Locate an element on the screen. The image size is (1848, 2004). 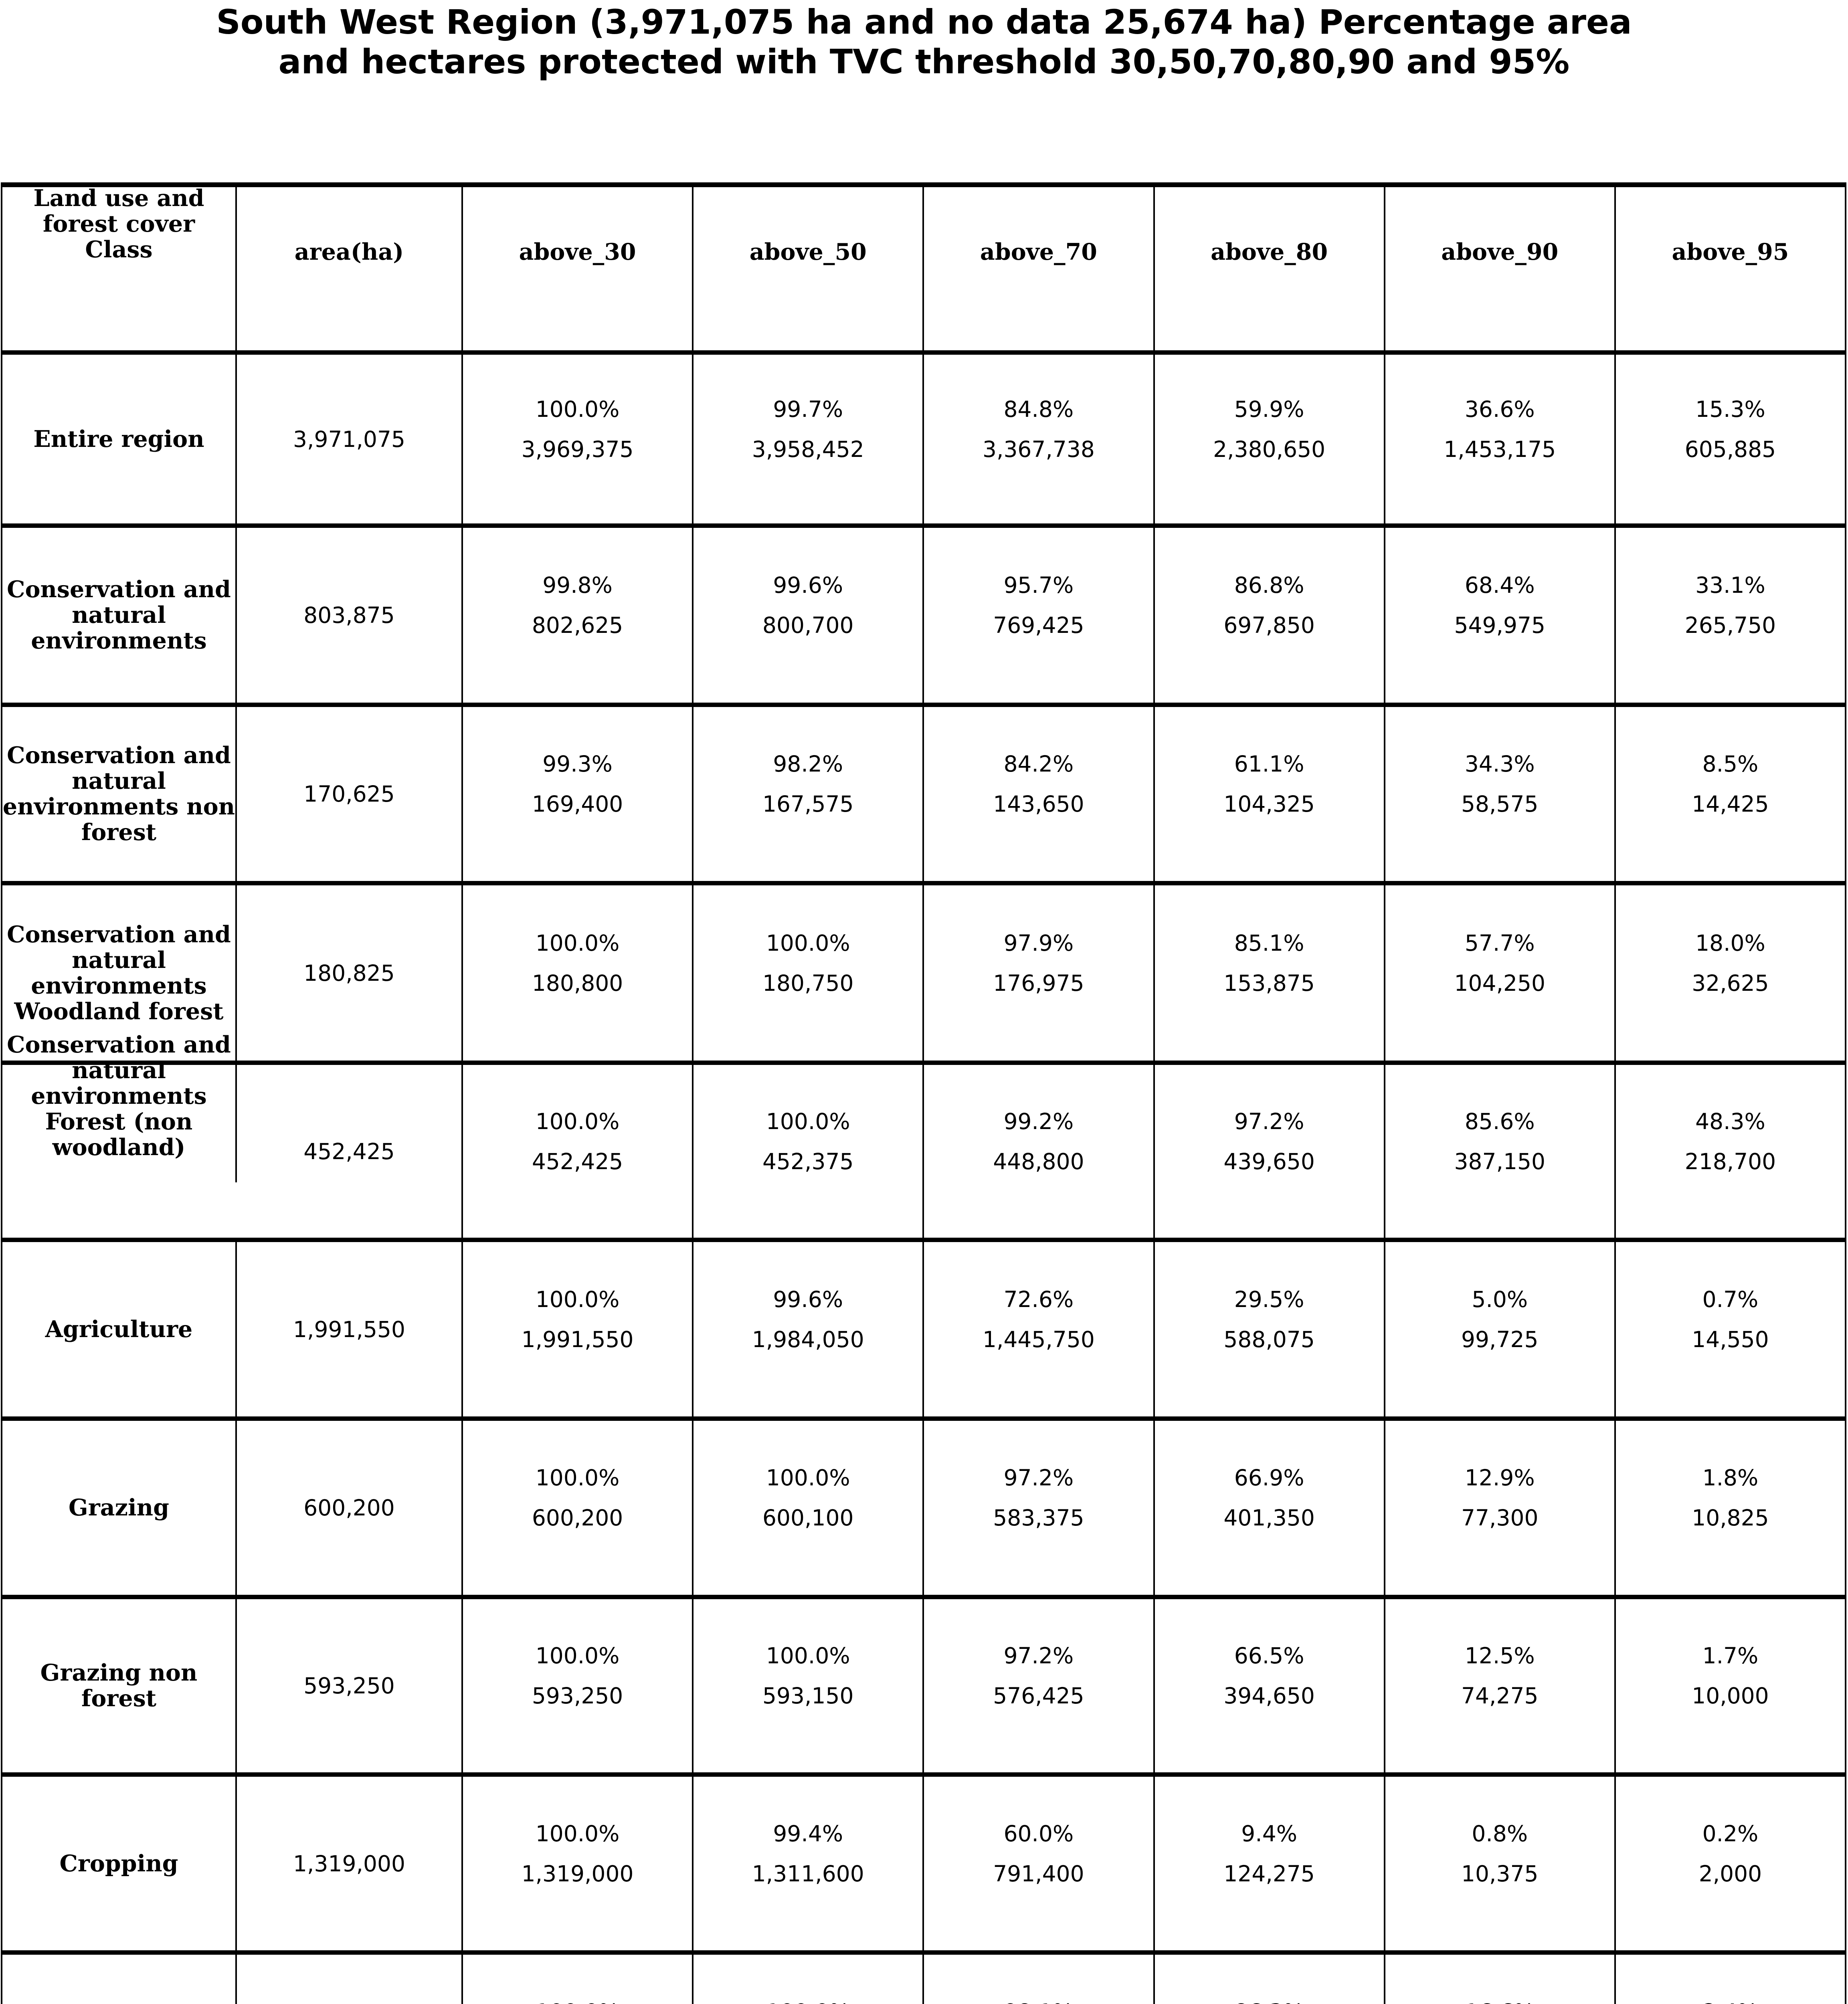
cell-above95: 1.8% 10,825 is located at coordinates (1730, 1508).